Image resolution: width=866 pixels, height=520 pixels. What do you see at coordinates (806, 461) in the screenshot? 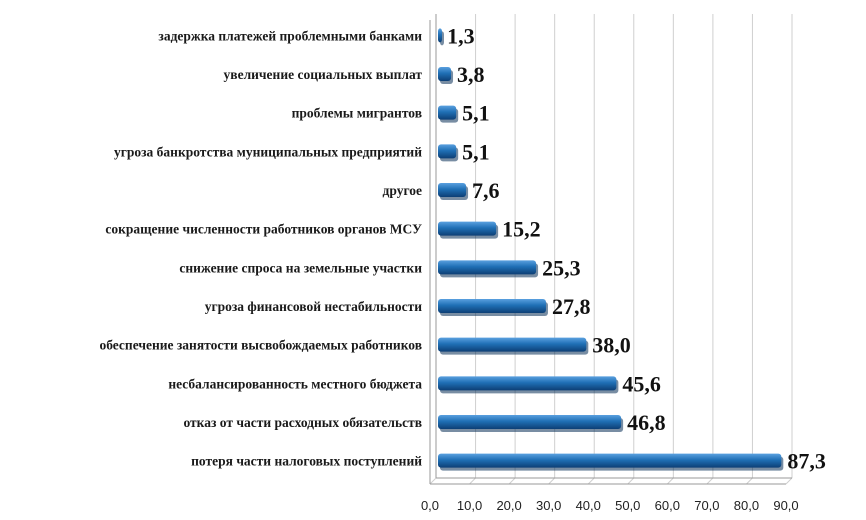
I see `value-label: 87,3` at bounding box center [806, 461].